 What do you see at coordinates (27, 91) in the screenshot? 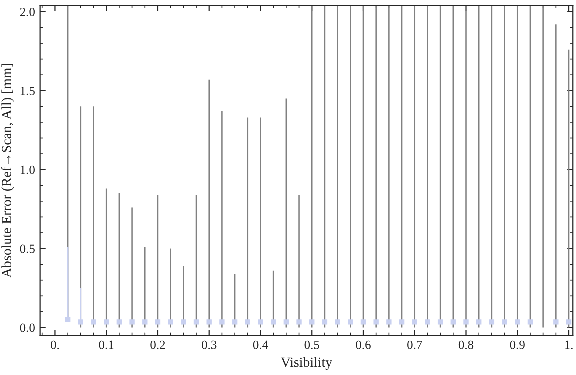
I see `y-tick-label: 1.5` at bounding box center [27, 91].